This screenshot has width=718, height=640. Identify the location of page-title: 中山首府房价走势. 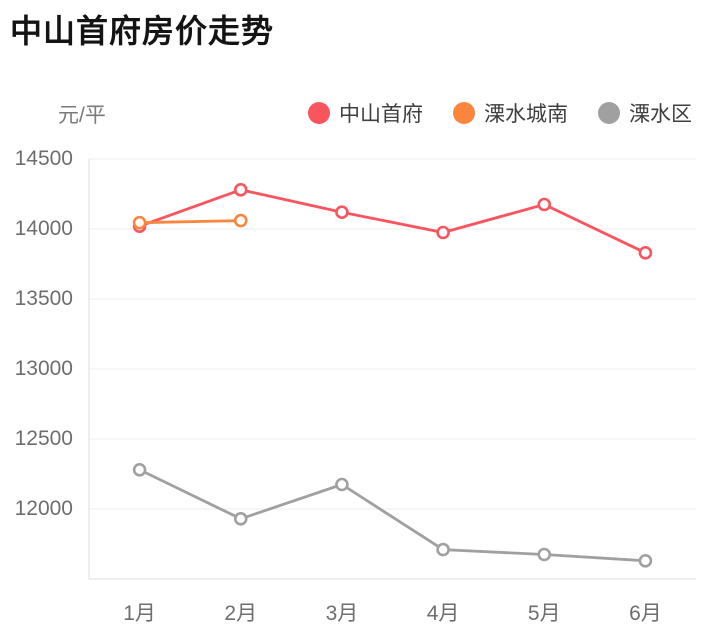
(142, 31).